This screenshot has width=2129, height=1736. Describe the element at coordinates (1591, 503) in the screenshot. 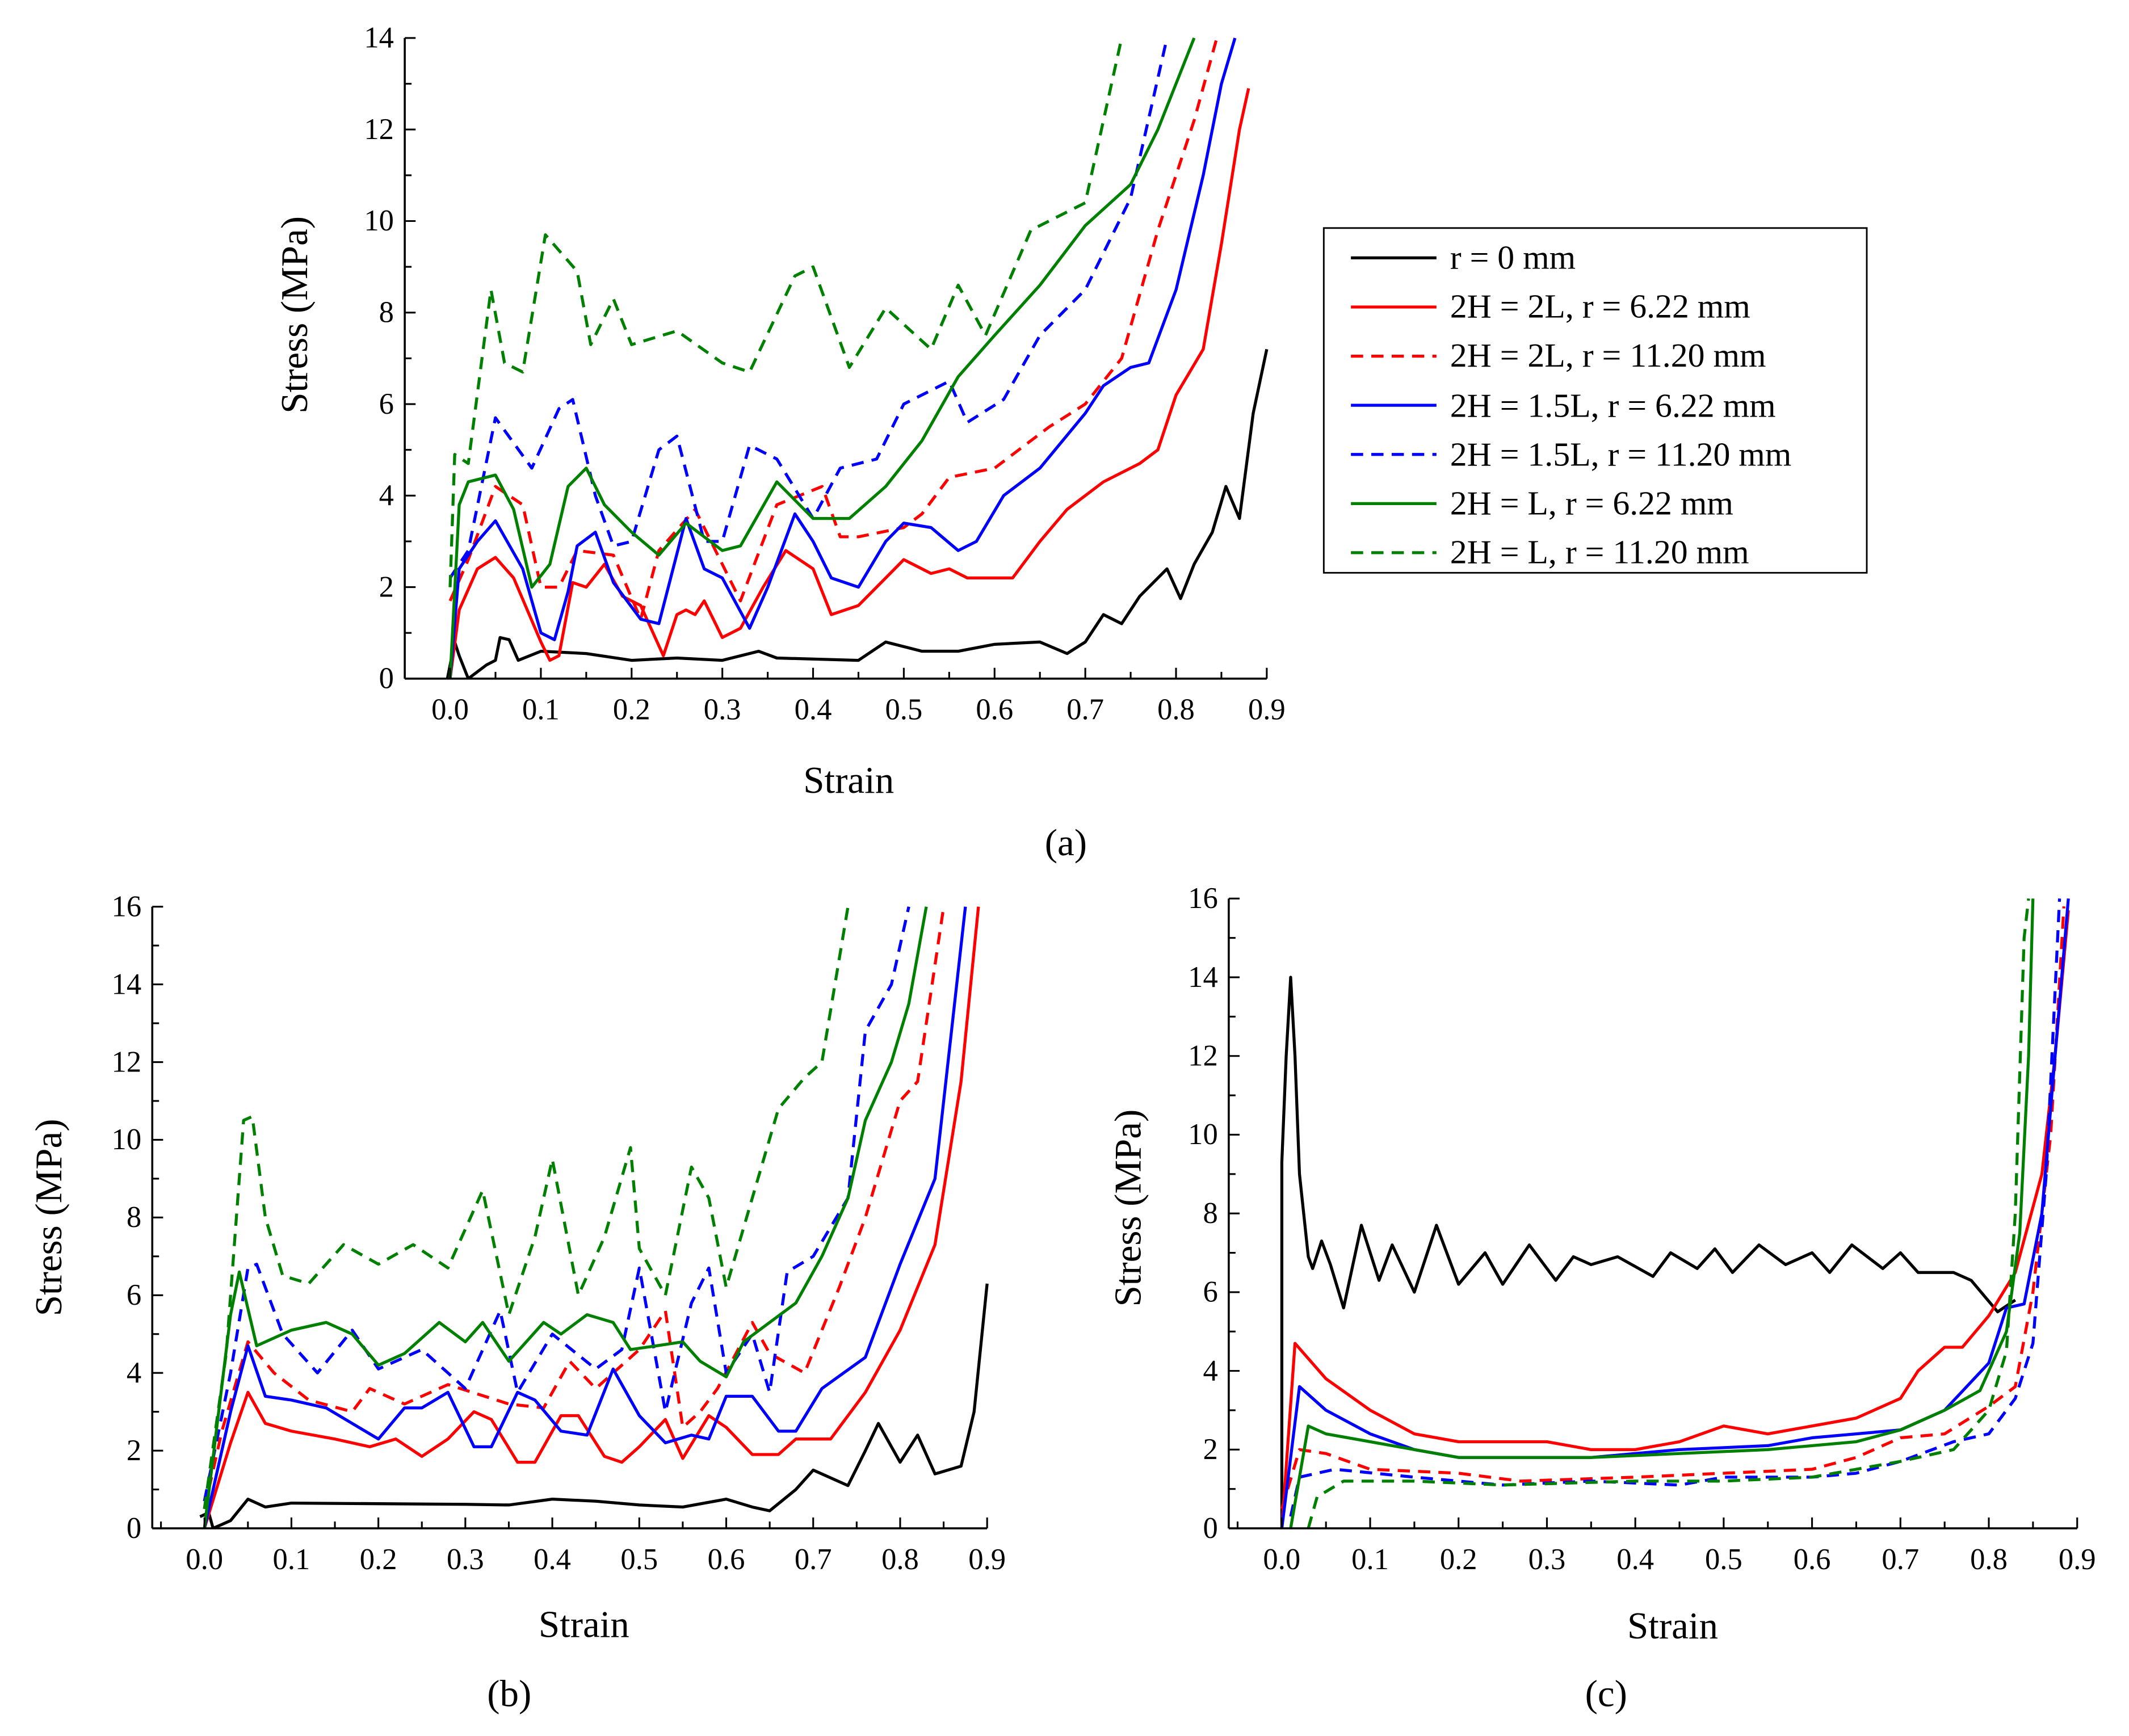

I see `legend-label-2hl-r622: 2H = L, r = 6.22 mm` at that location.